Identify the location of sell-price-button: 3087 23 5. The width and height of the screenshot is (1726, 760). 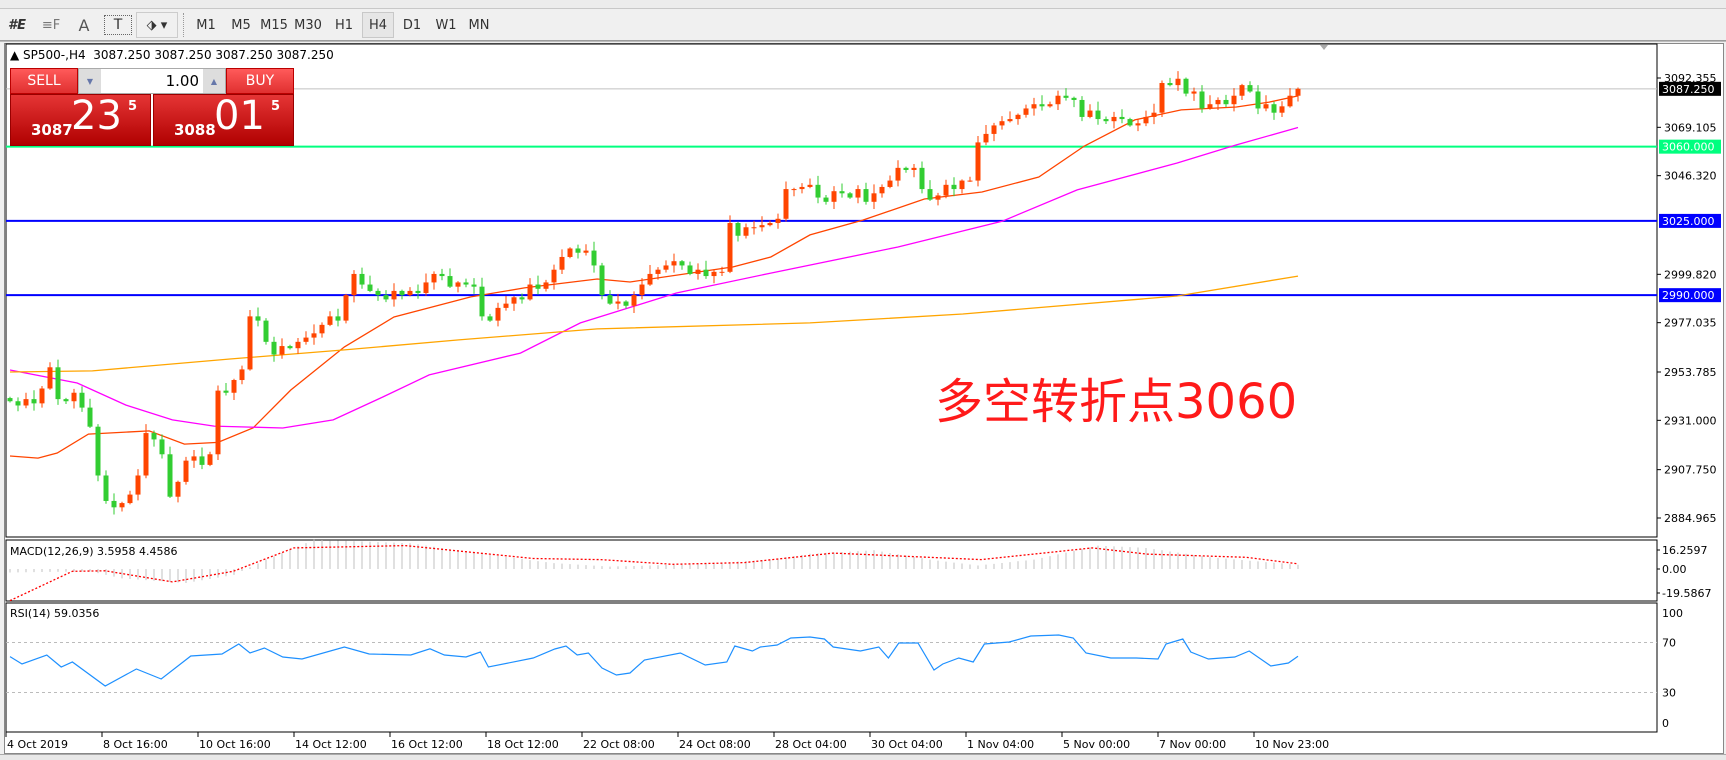
(80, 119).